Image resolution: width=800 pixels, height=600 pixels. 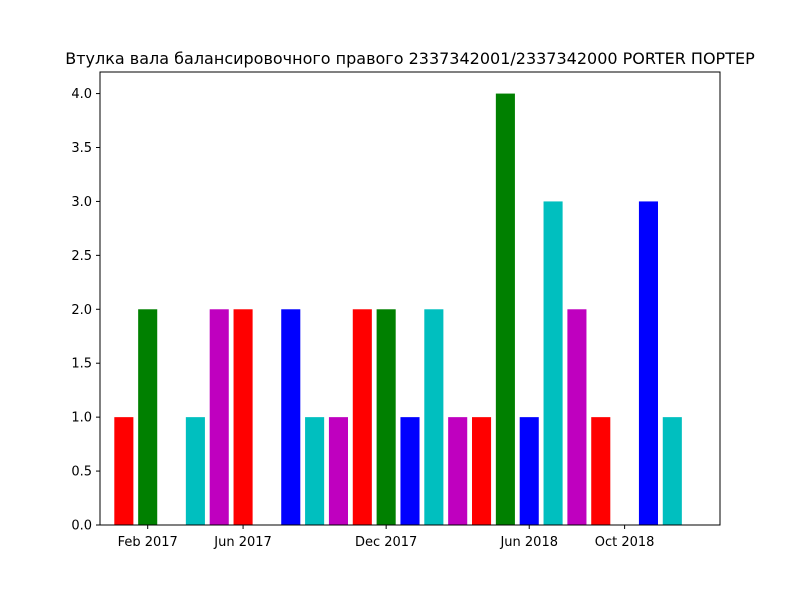 I want to click on x-axis: Feb 2017 Jun 2017 Dec 2017 Jun 2018 Oct 2018, so click(x=386, y=537).